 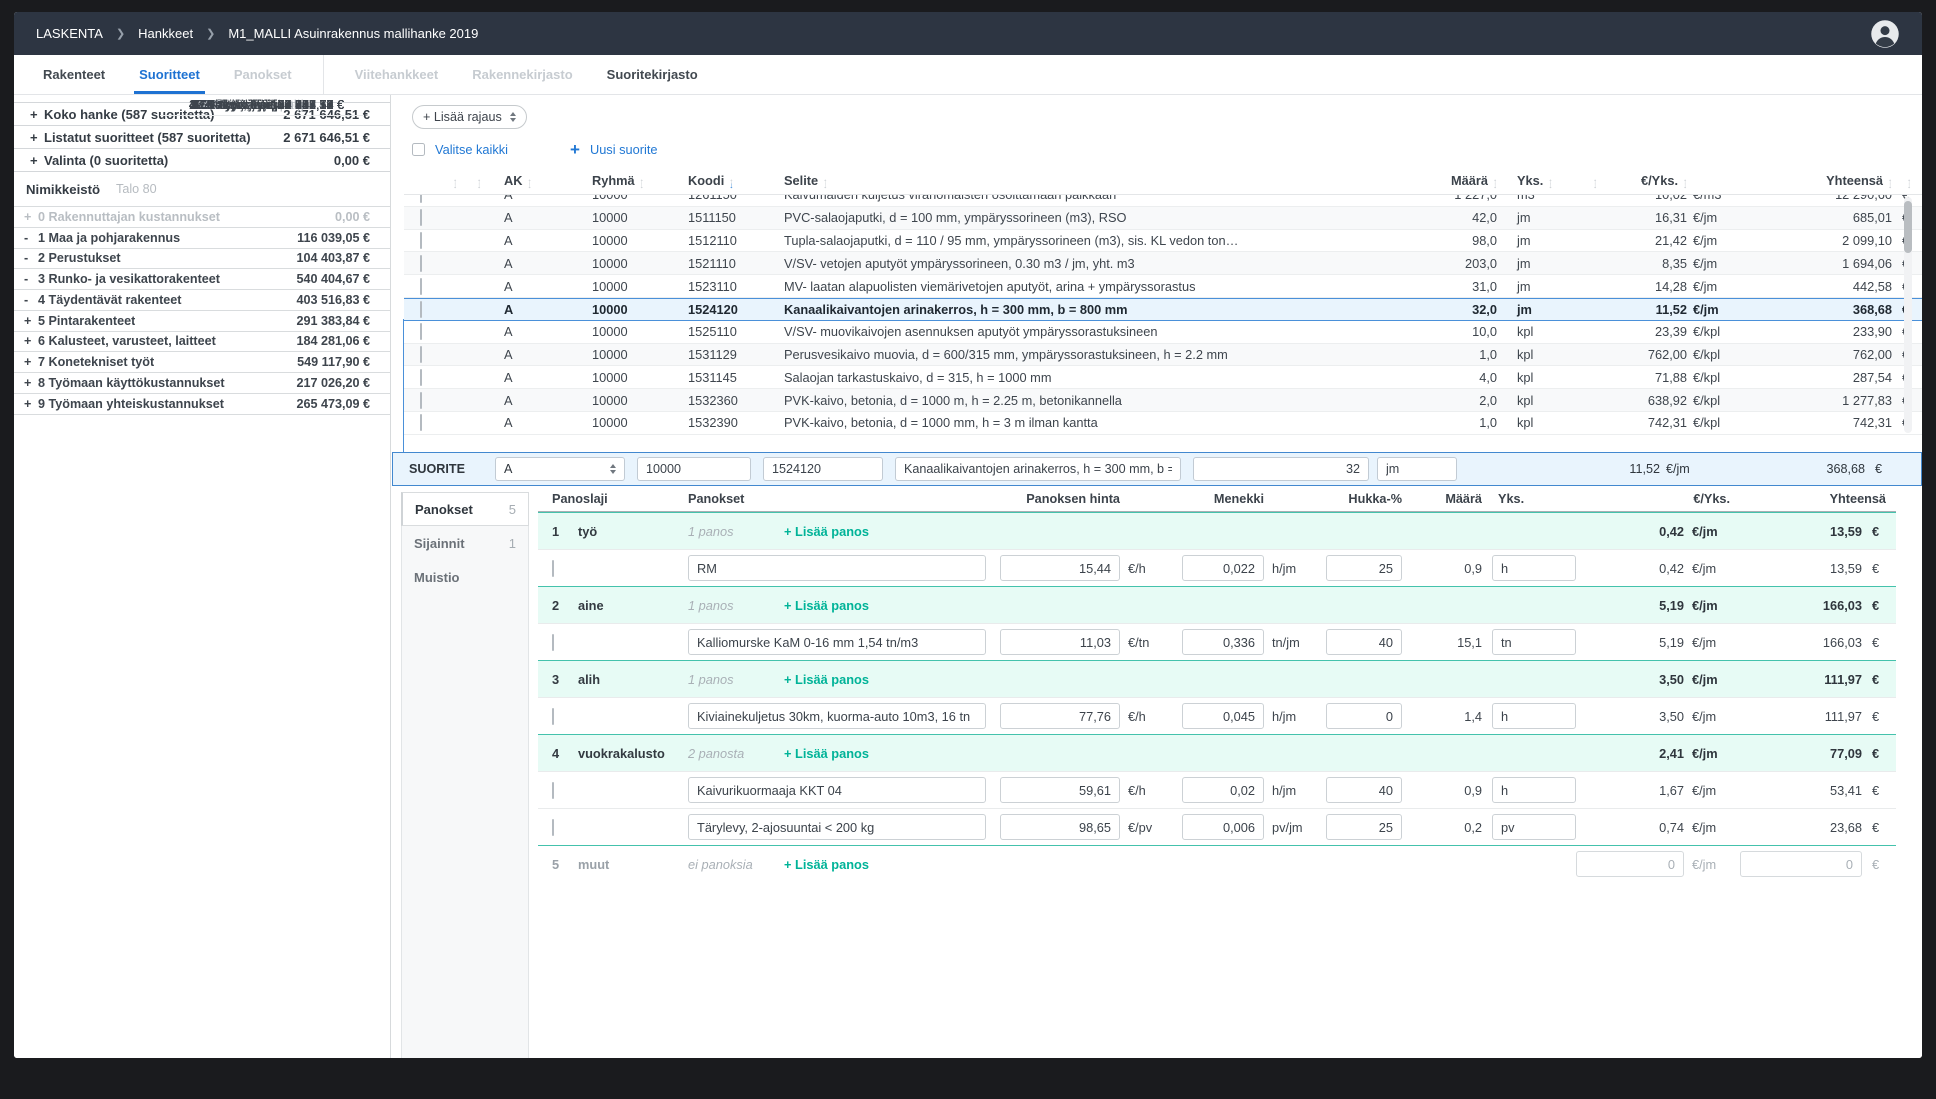 I want to click on nomenclature-item: - 1 Maa ja pohjarakennus 116 039,05 €, so click(x=202, y=238).